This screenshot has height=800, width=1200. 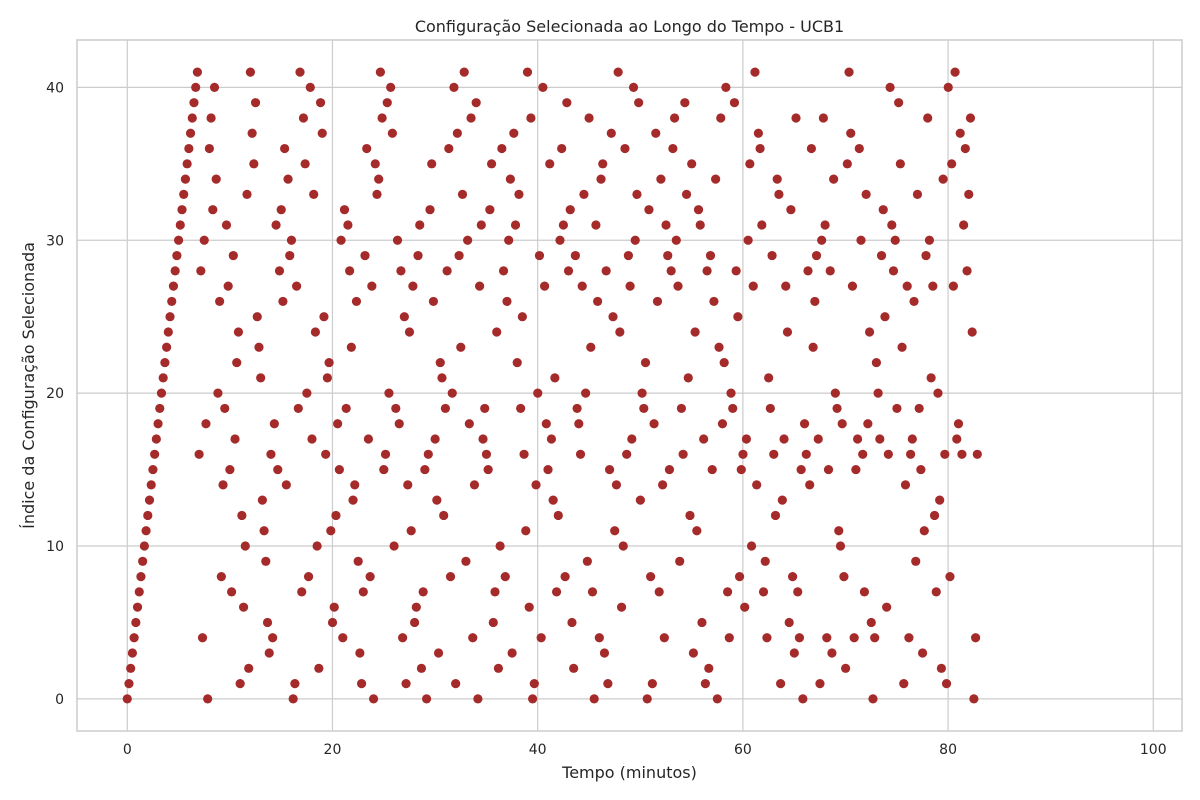 What do you see at coordinates (645, 750) in the screenshot?
I see `x-axis-ticks: 0 20 40 60 80 100` at bounding box center [645, 750].